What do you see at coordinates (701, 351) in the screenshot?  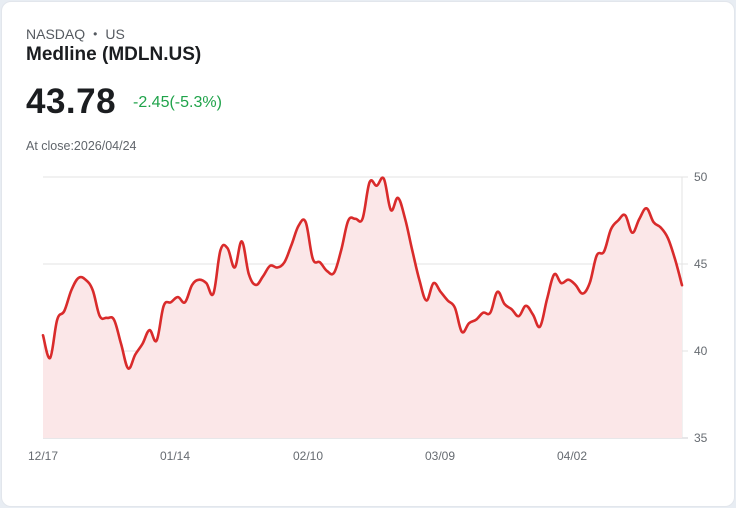 I see `y-tick-label: 40` at bounding box center [701, 351].